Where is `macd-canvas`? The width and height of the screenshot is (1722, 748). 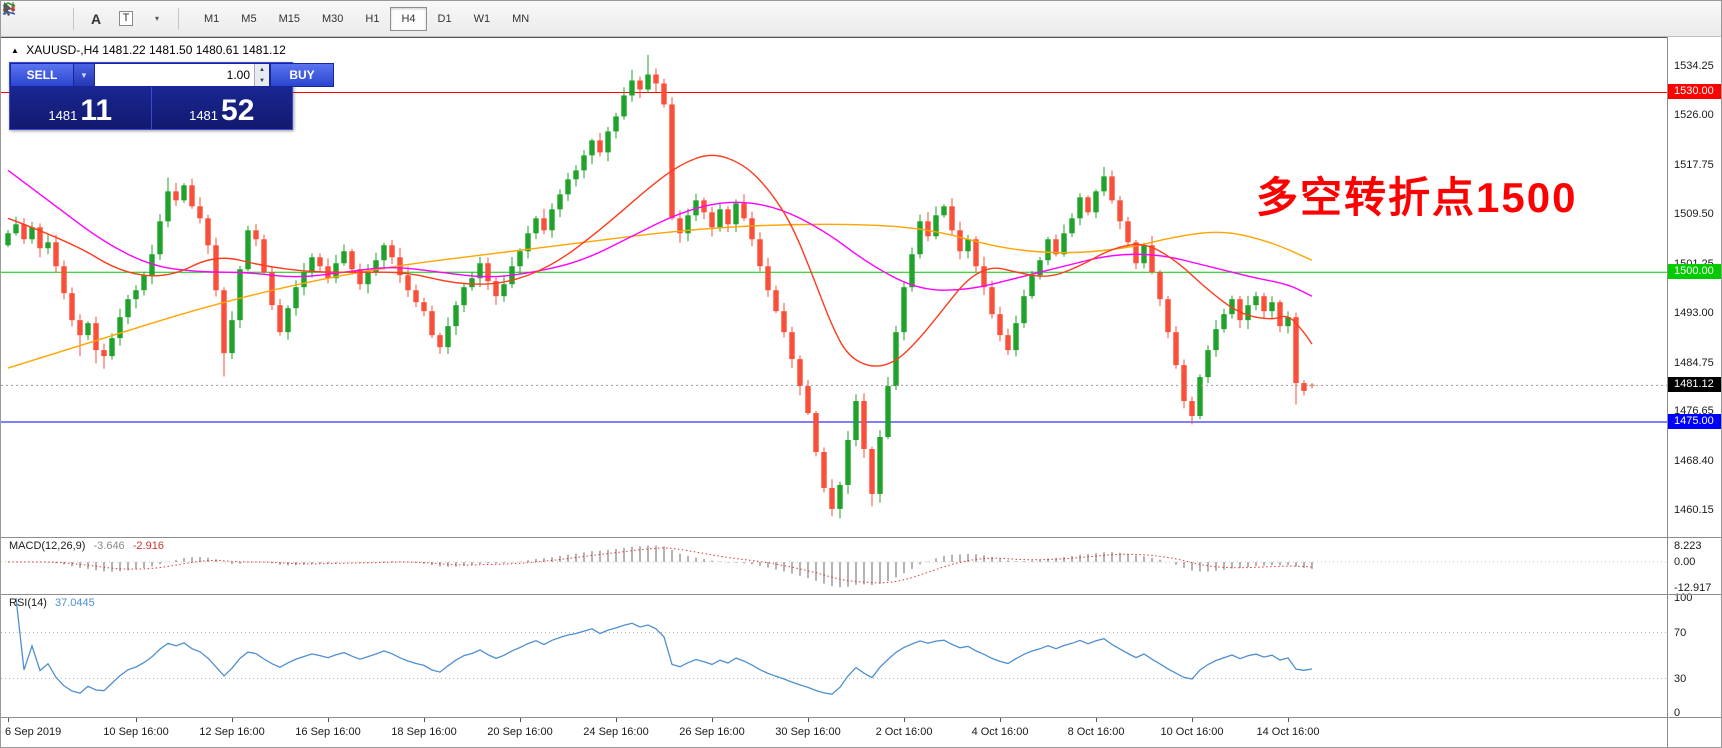 macd-canvas is located at coordinates (834, 565).